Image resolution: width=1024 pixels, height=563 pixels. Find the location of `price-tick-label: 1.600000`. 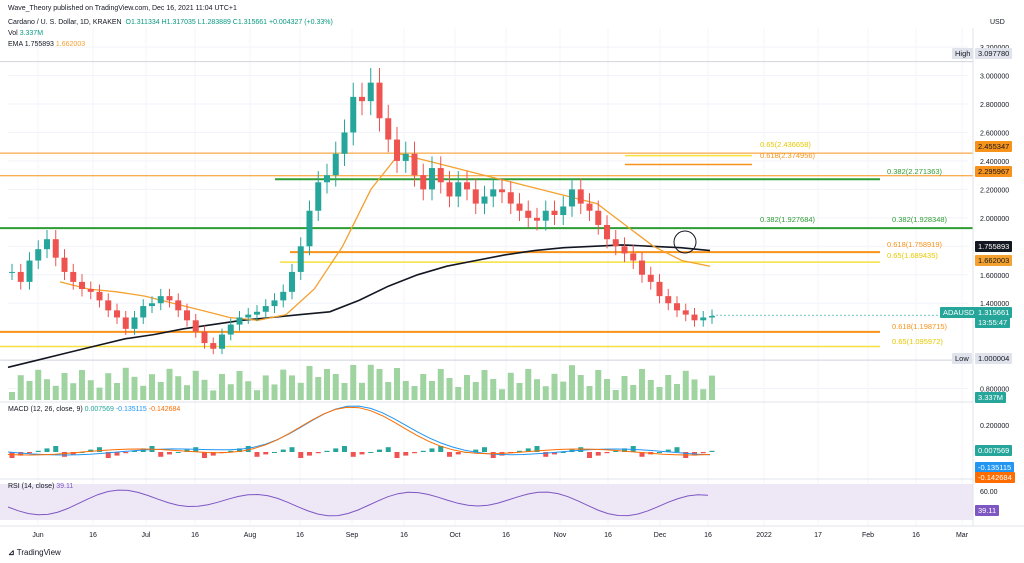

price-tick-label: 1.600000 is located at coordinates (994, 276).